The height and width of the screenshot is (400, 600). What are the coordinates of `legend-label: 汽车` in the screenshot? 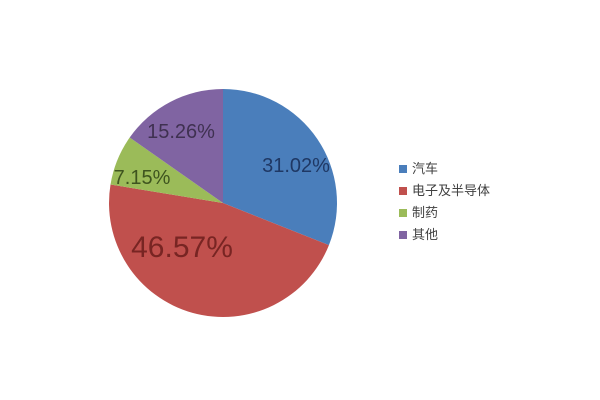 It's located at (425, 168).